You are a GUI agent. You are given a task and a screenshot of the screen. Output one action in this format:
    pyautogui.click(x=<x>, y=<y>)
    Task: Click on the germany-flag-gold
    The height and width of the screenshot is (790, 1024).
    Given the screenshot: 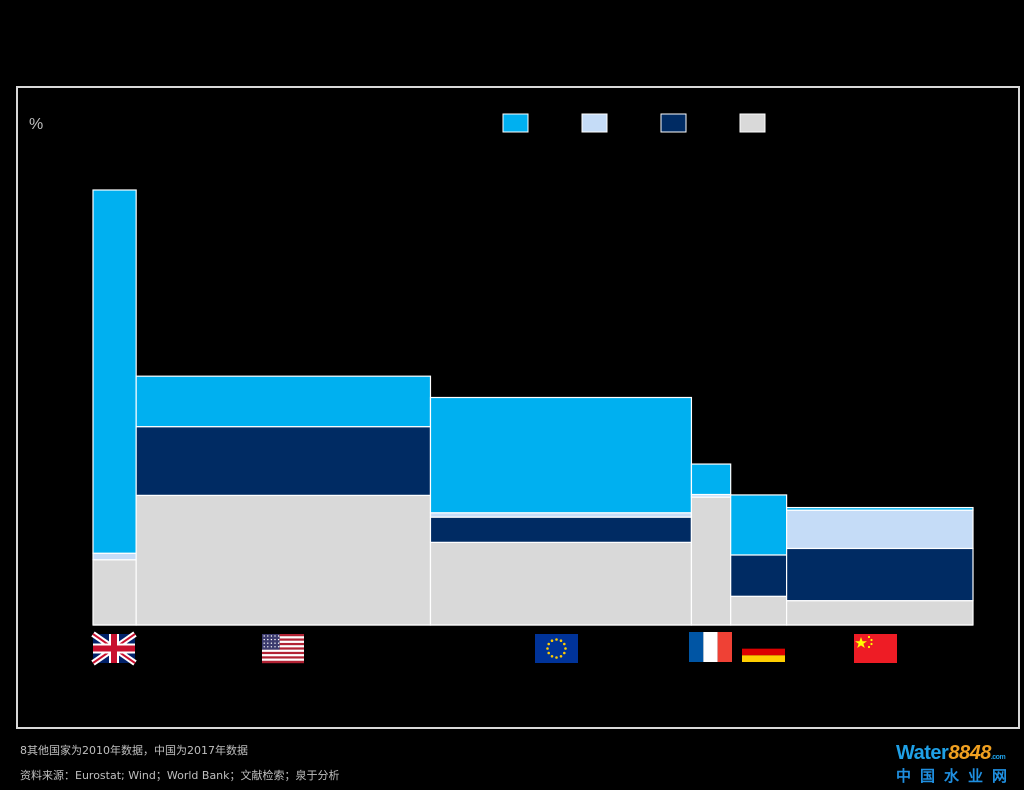 What is the action you would take?
    pyautogui.click(x=763, y=658)
    